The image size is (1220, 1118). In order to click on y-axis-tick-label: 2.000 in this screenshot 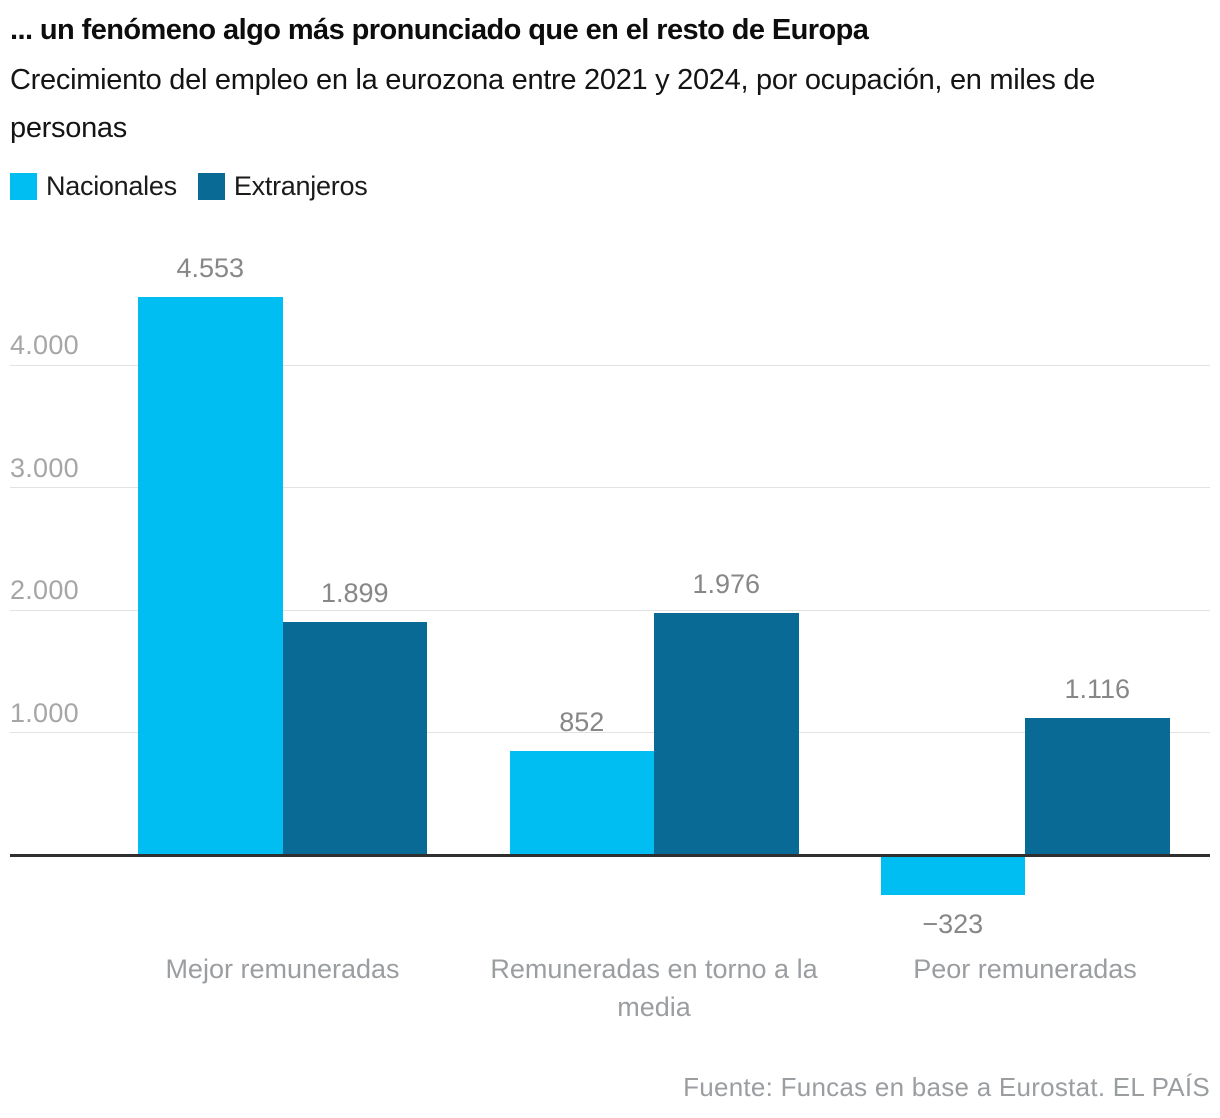, I will do `click(44, 590)`.